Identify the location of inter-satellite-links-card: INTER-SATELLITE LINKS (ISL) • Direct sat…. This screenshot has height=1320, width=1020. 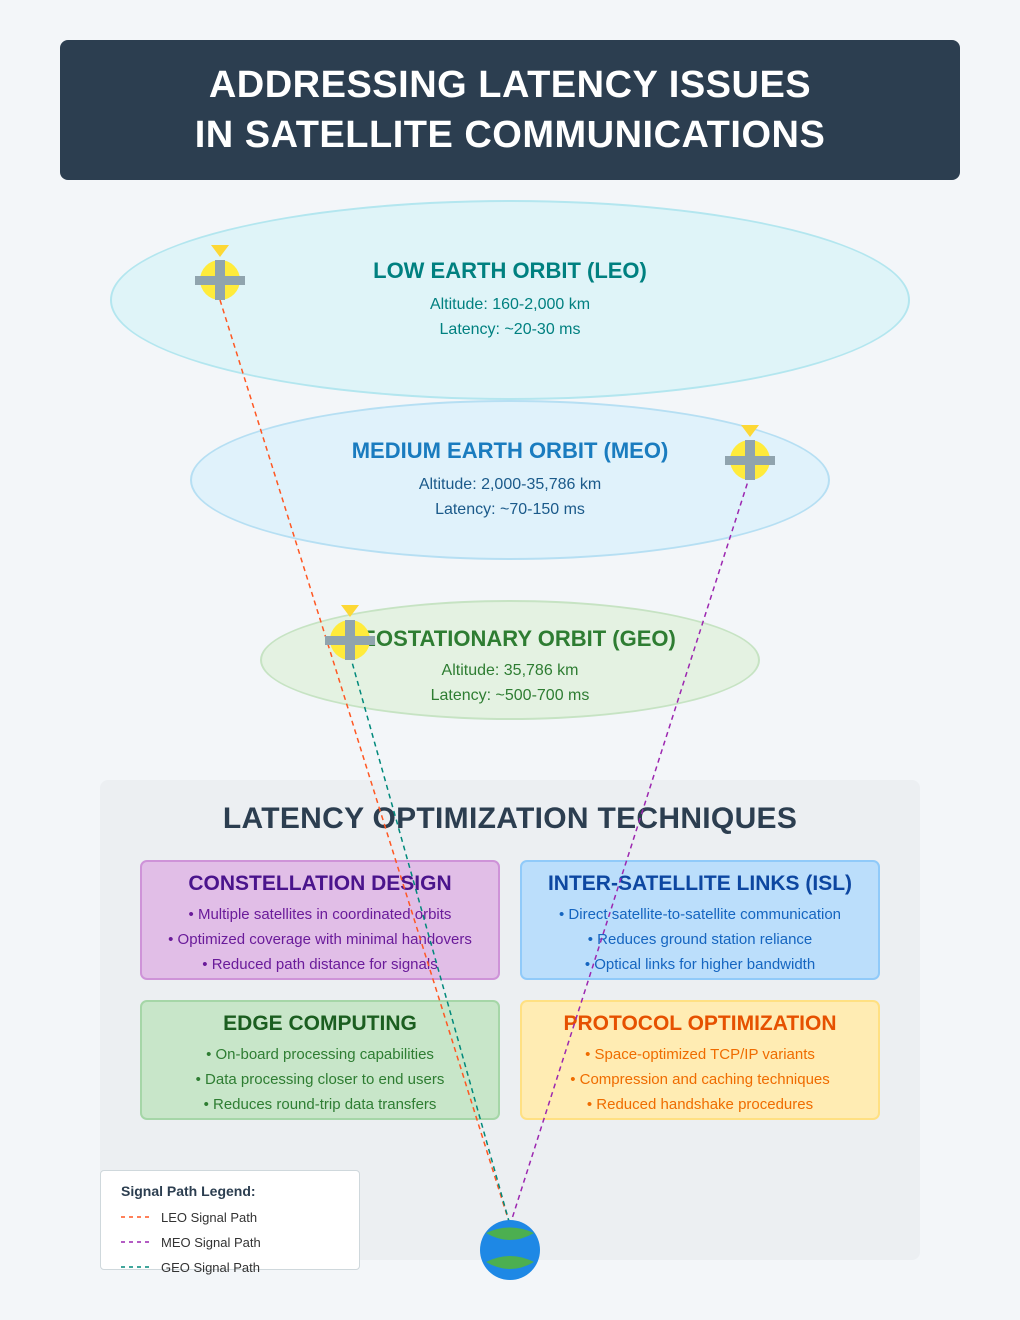
(700, 920).